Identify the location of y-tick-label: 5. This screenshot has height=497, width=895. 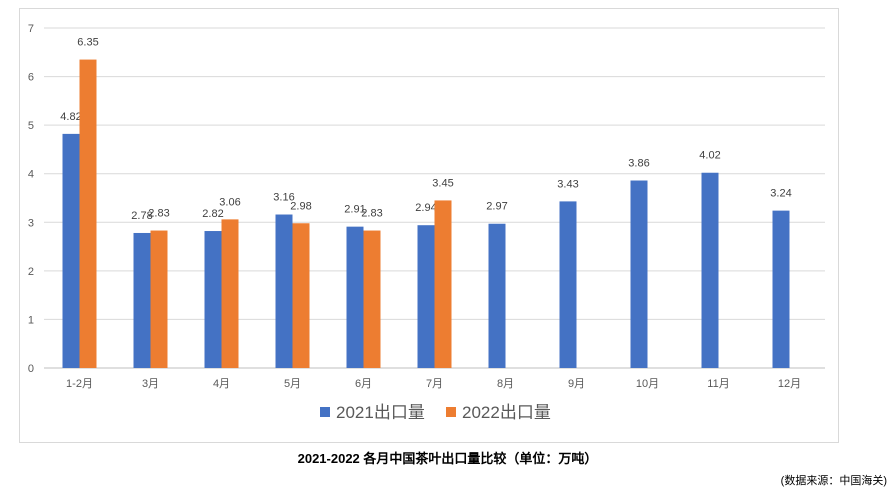
(31, 126).